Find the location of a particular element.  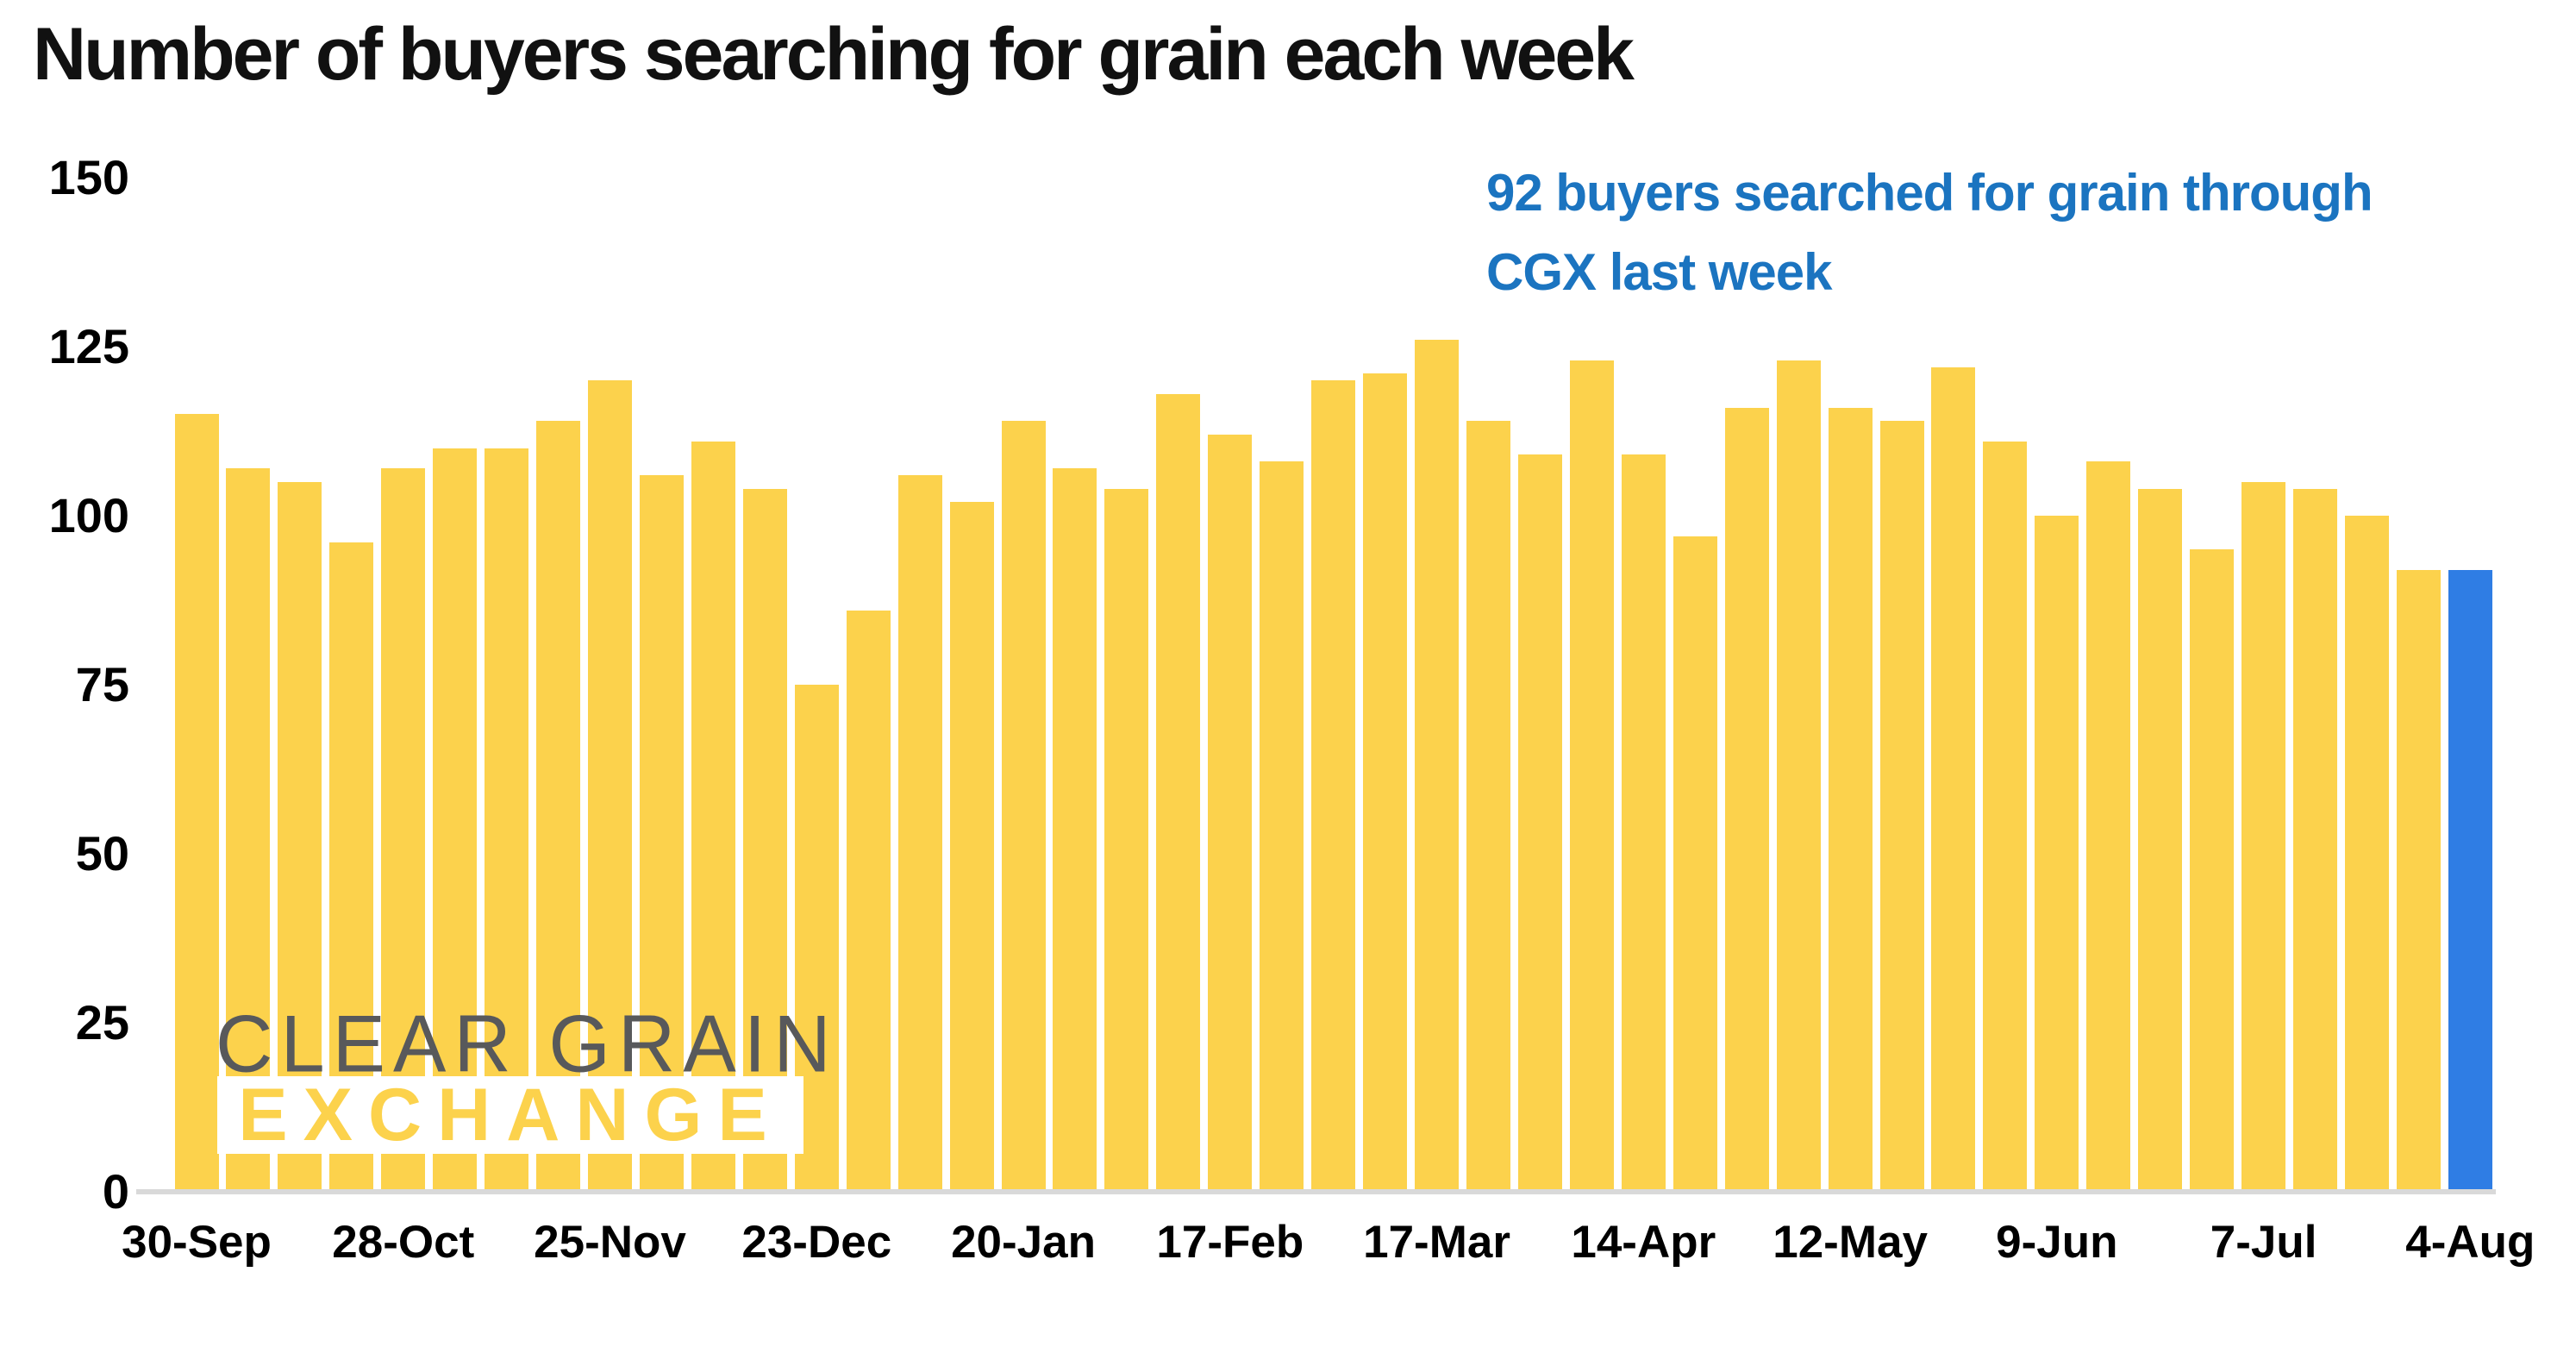

watermark-clear-grain: CLEAR GRAIN is located at coordinates (528, 1044).